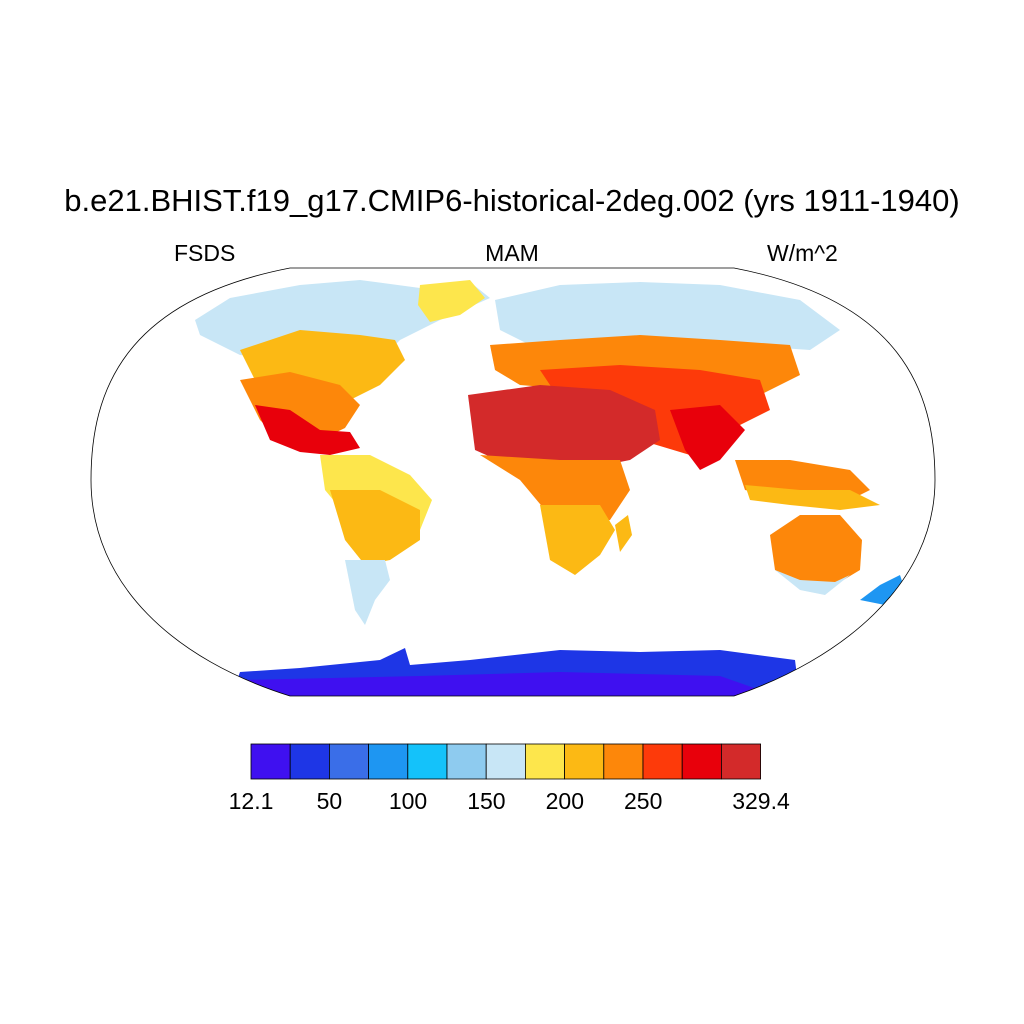 The height and width of the screenshot is (1024, 1024). What do you see at coordinates (408, 801) in the screenshot?
I see `colorbar-tick-label: 100` at bounding box center [408, 801].